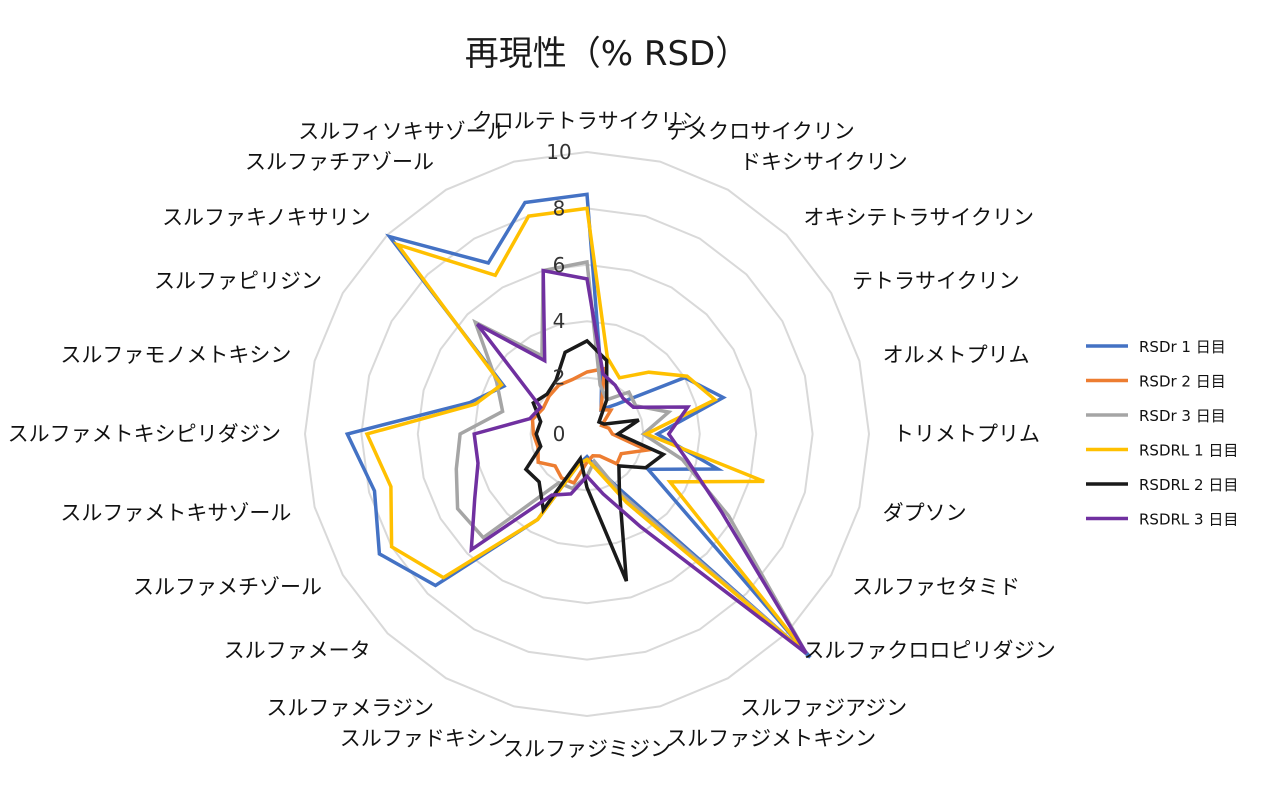  What do you see at coordinates (823, 708) in the screenshot?
I see `category-label-11: スルファジアジン` at bounding box center [823, 708].